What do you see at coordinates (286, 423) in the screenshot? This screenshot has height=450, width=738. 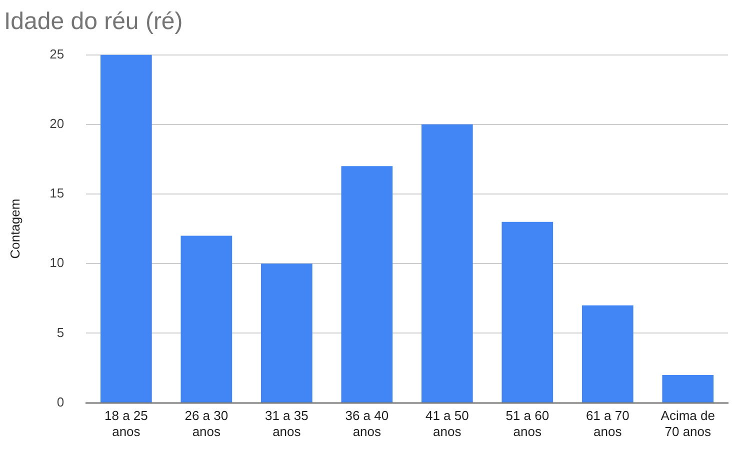 I see `x-tick-label: 31 a 35 anos` at bounding box center [286, 423].